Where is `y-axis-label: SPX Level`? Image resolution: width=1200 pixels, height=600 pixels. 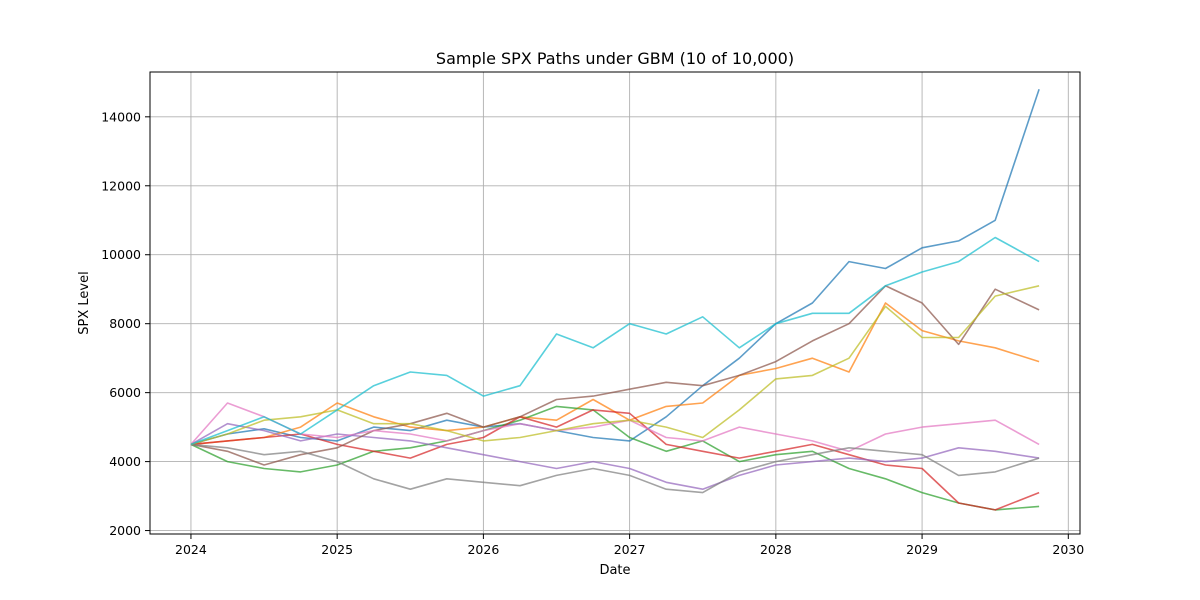 y-axis-label: SPX Level is located at coordinates (84, 302).